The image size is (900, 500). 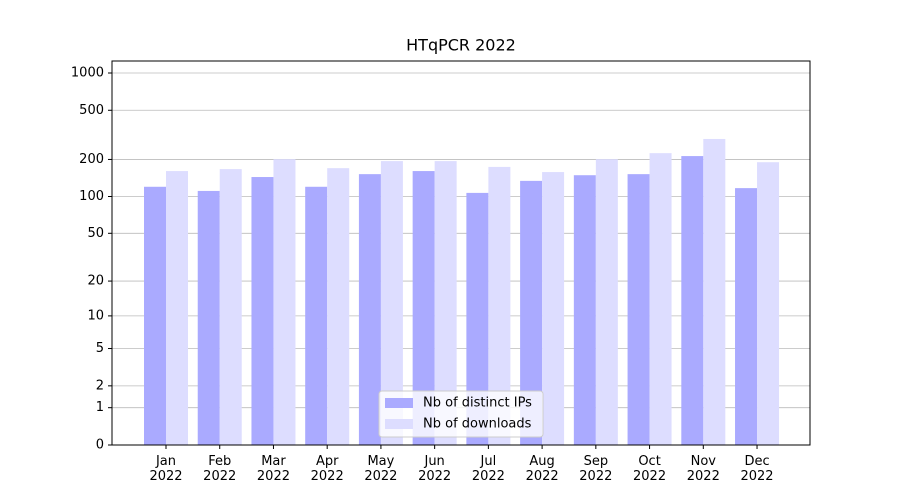 What do you see at coordinates (95, 281) in the screenshot?
I see `y-tick-label: 20` at bounding box center [95, 281].